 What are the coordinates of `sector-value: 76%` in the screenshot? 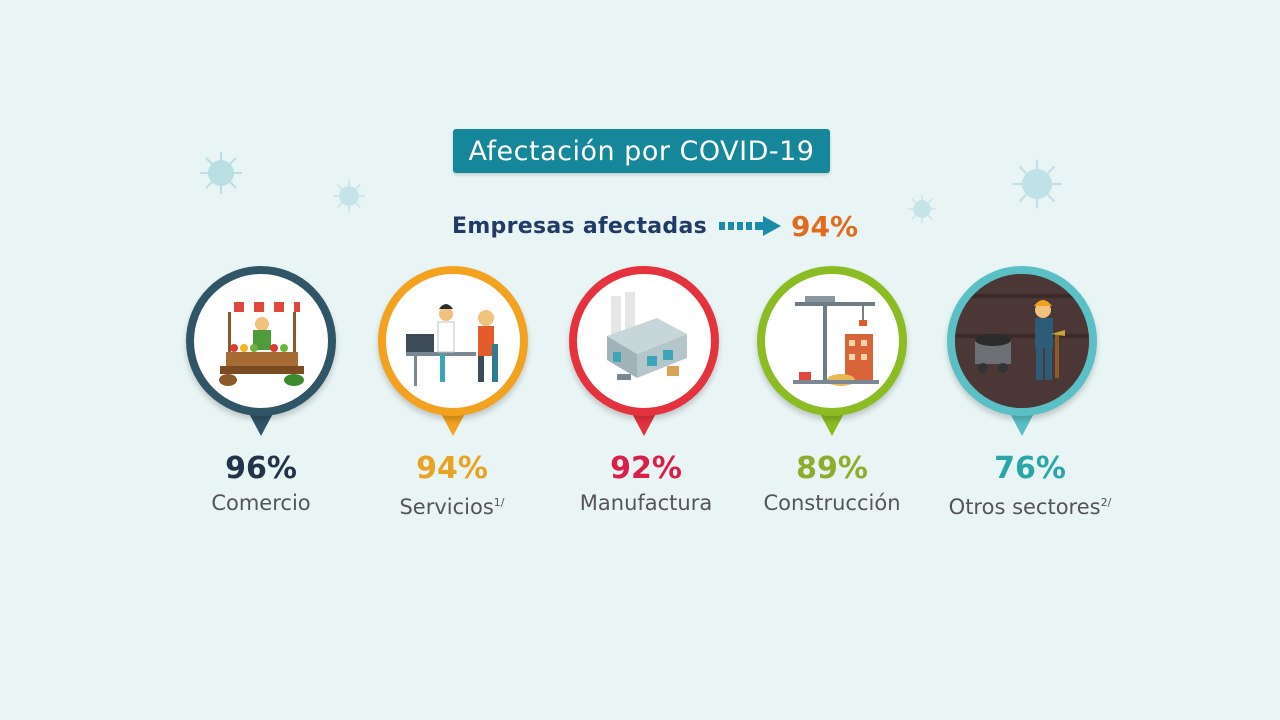 It's located at (1030, 468).